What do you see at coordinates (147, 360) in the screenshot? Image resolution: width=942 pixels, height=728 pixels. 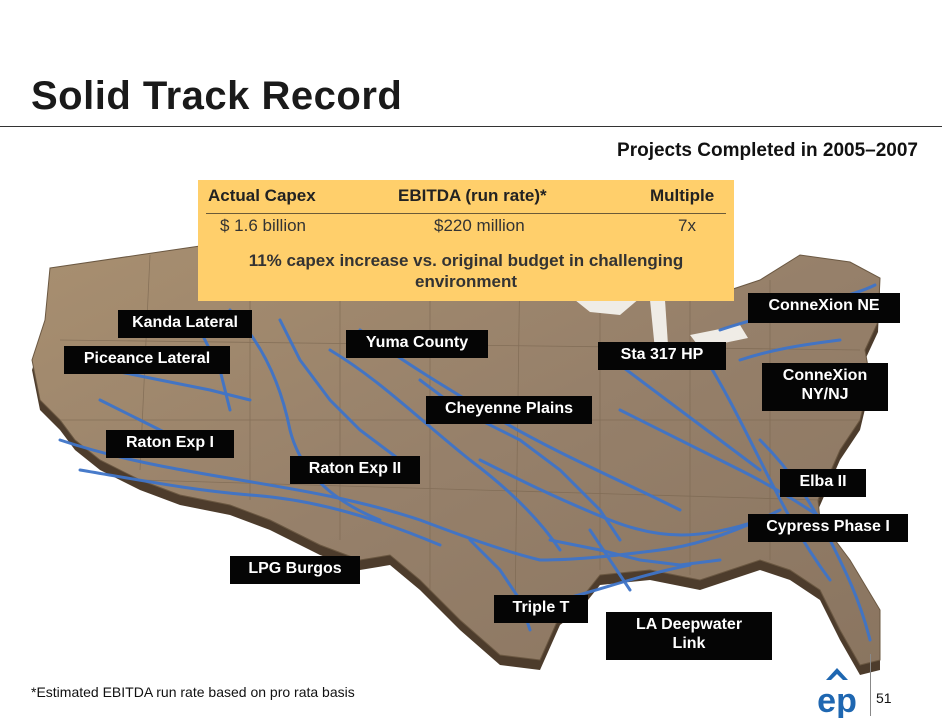 I see `project-label-piceance-lateral: Piceance Lateral` at bounding box center [147, 360].